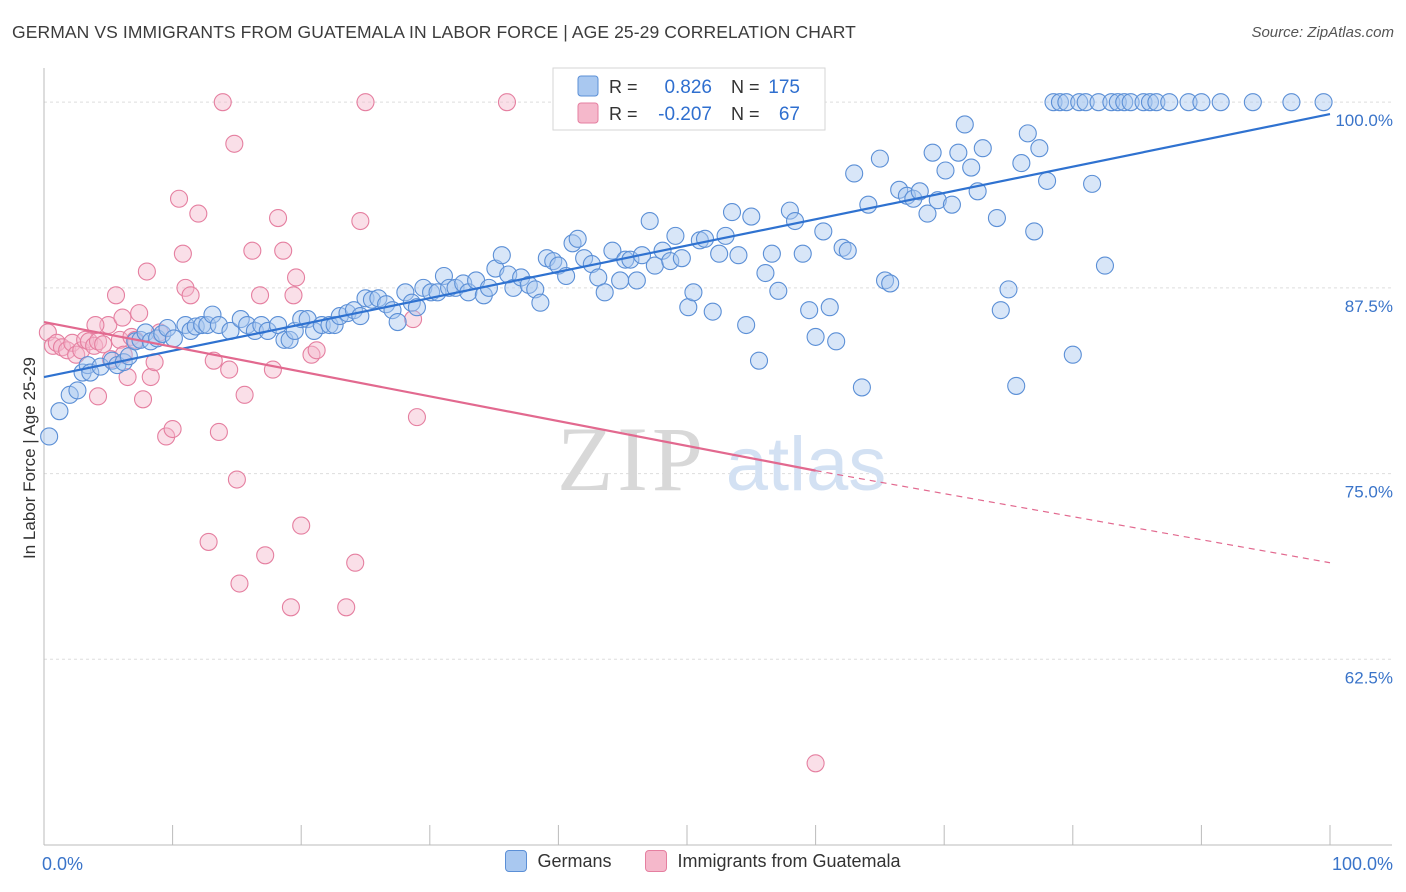 This screenshot has height=892, width=1406. Describe the element at coordinates (429, 396) in the screenshot. I see `guatemala-trend-line` at that location.